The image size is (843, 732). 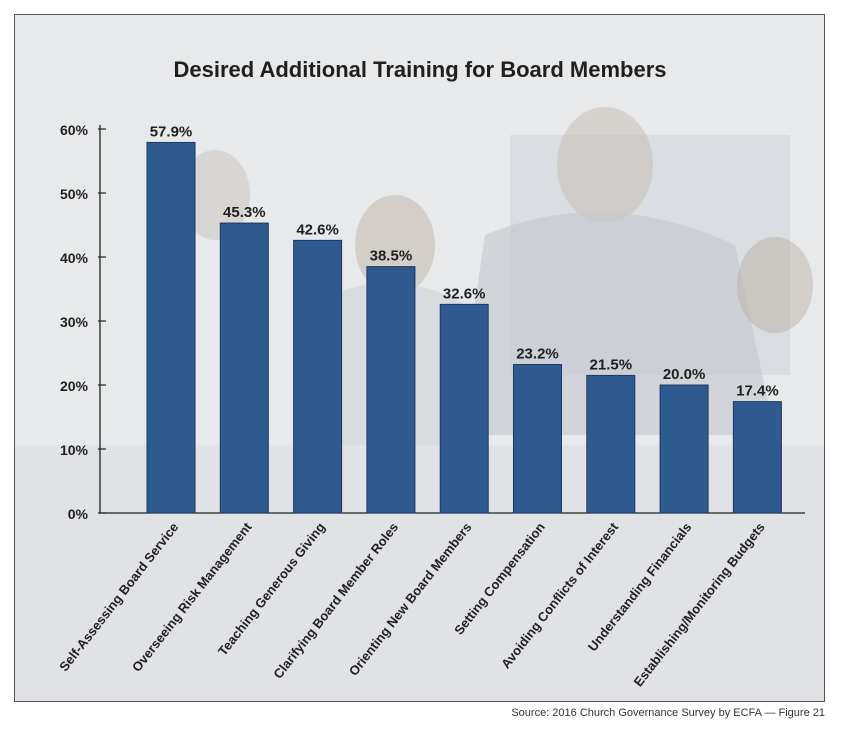 I want to click on y-tick-label: 20%, so click(x=74, y=386).